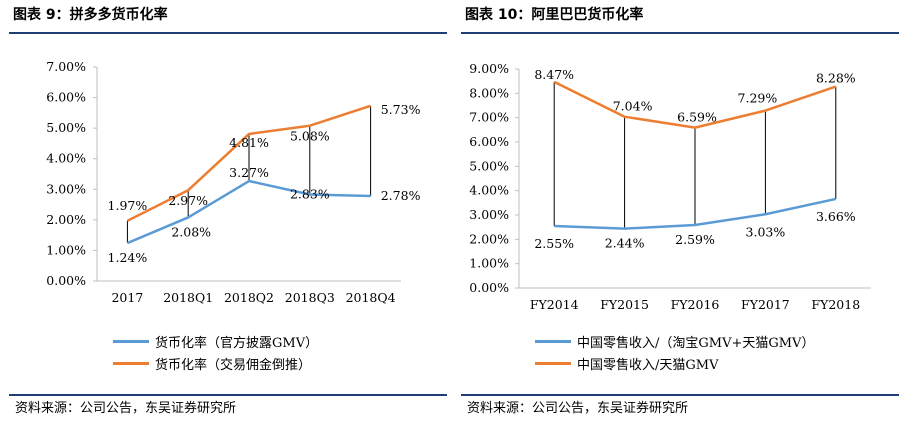  Describe the element at coordinates (233, 365) in the screenshot. I see `legend-label: 货币化率（交易佣金倒推）` at that location.